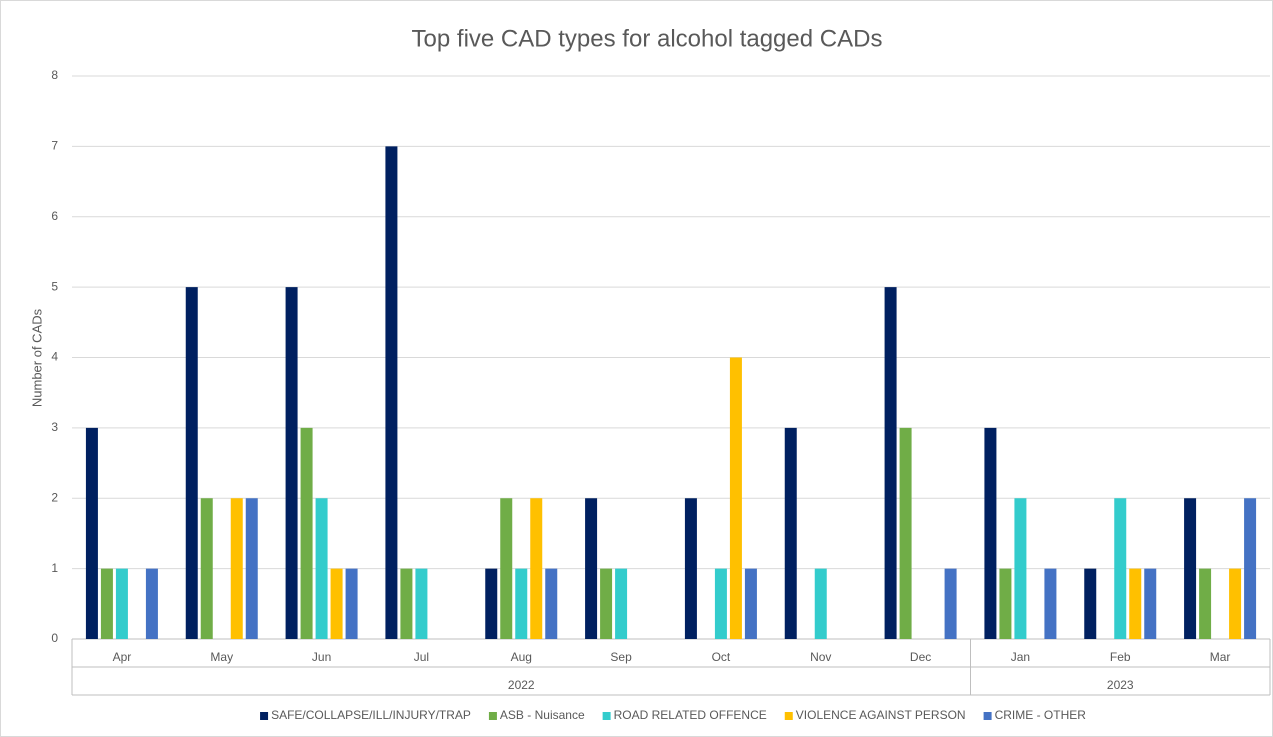 This screenshot has height=737, width=1273. I want to click on y-tick-label: 4, so click(54, 357).